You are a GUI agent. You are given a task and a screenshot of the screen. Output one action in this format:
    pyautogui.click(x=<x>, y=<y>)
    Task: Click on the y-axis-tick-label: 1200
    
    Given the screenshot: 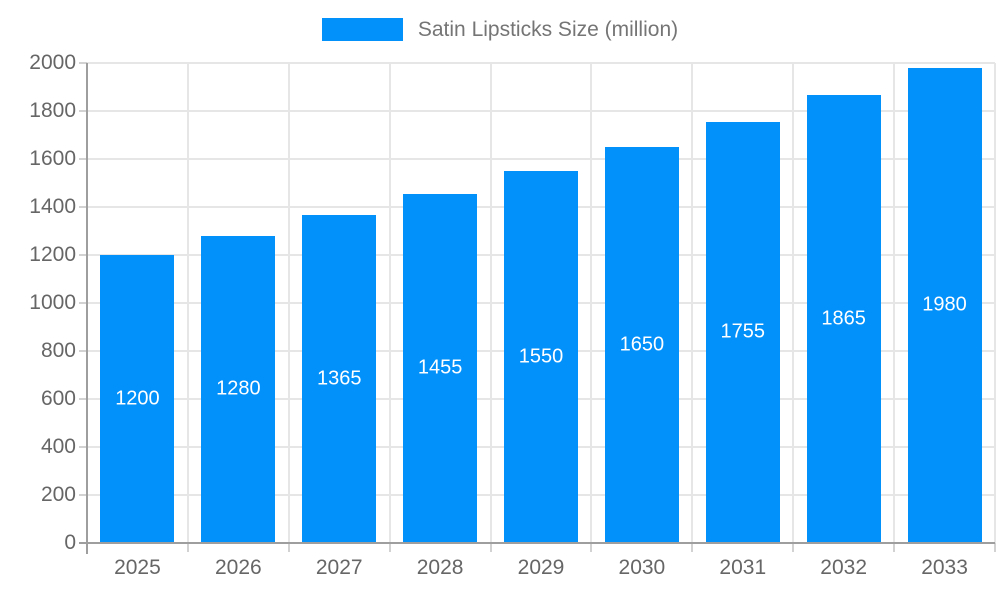 What is the action you would take?
    pyautogui.click(x=52, y=254)
    